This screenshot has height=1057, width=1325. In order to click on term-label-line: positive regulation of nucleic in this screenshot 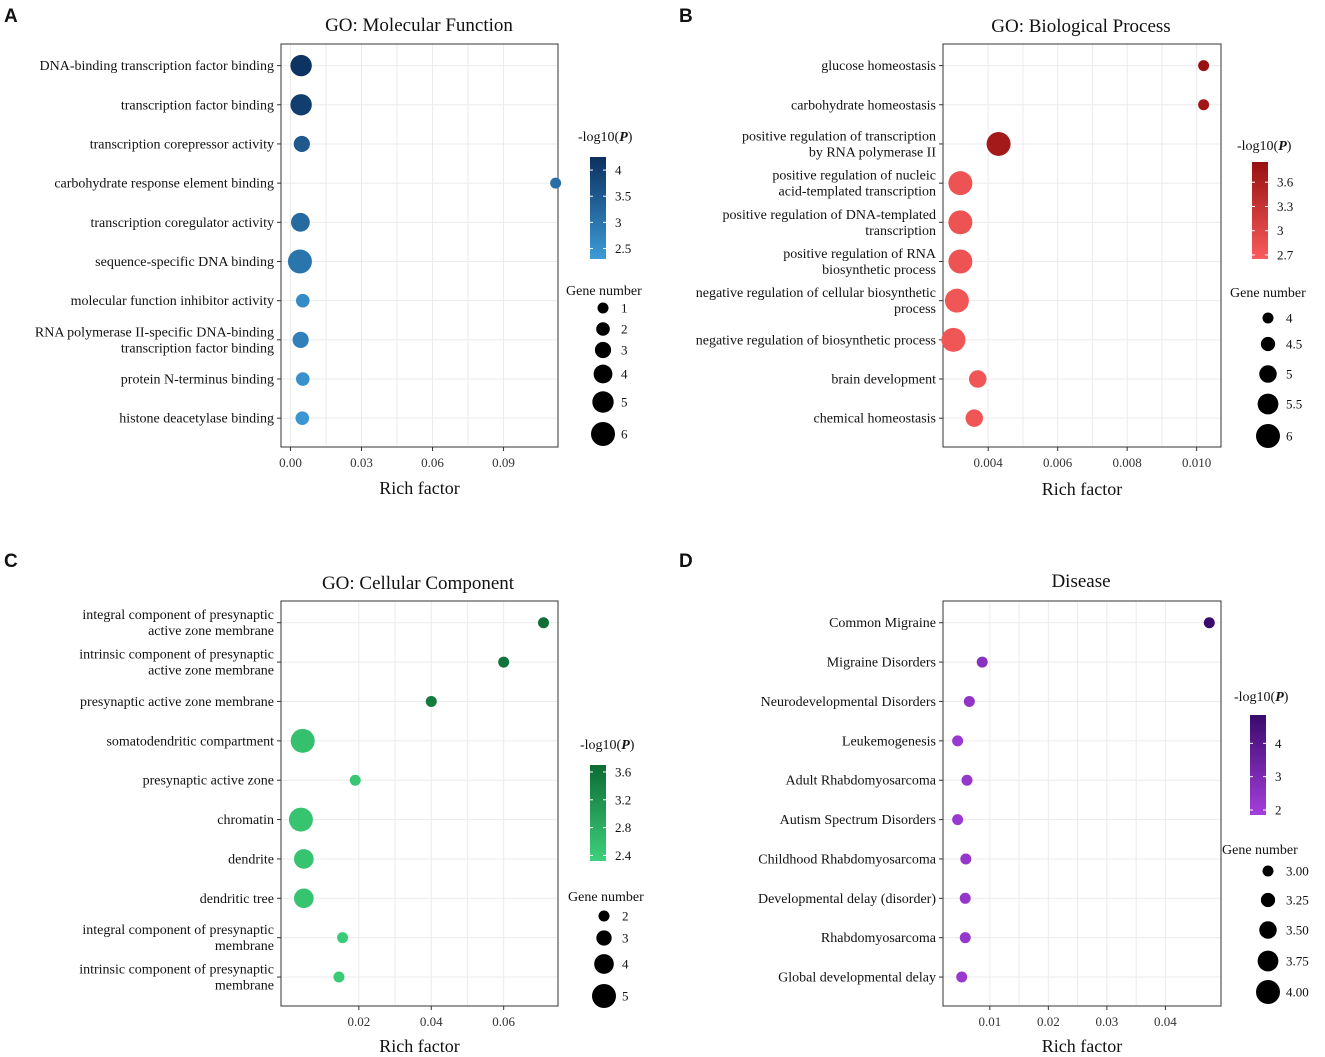, I will do `click(854, 176)`.